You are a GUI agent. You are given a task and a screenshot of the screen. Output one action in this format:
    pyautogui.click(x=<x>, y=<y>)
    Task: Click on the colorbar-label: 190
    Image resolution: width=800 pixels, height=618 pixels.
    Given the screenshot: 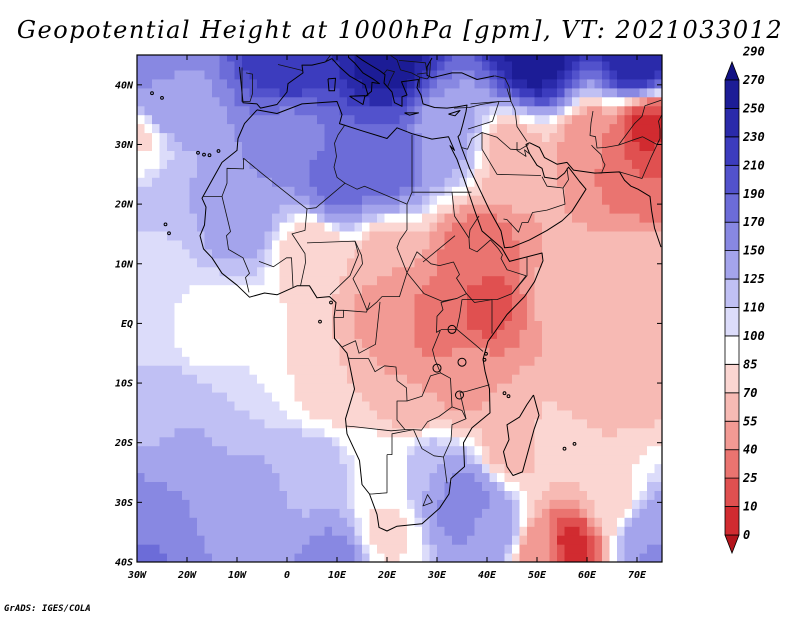 What is the action you would take?
    pyautogui.click(x=754, y=194)
    